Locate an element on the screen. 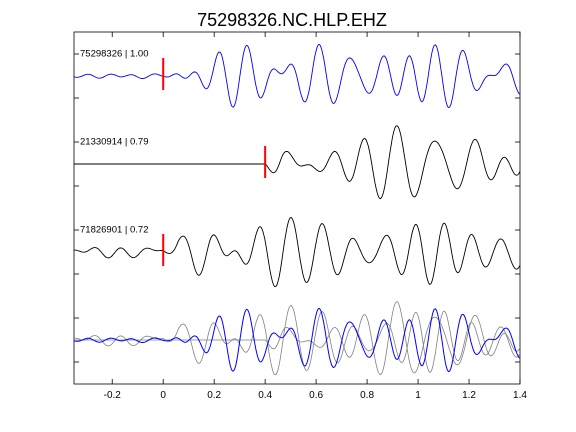 The width and height of the screenshot is (576, 432). trace-label: 75298326 | 1.00 is located at coordinates (114, 54).